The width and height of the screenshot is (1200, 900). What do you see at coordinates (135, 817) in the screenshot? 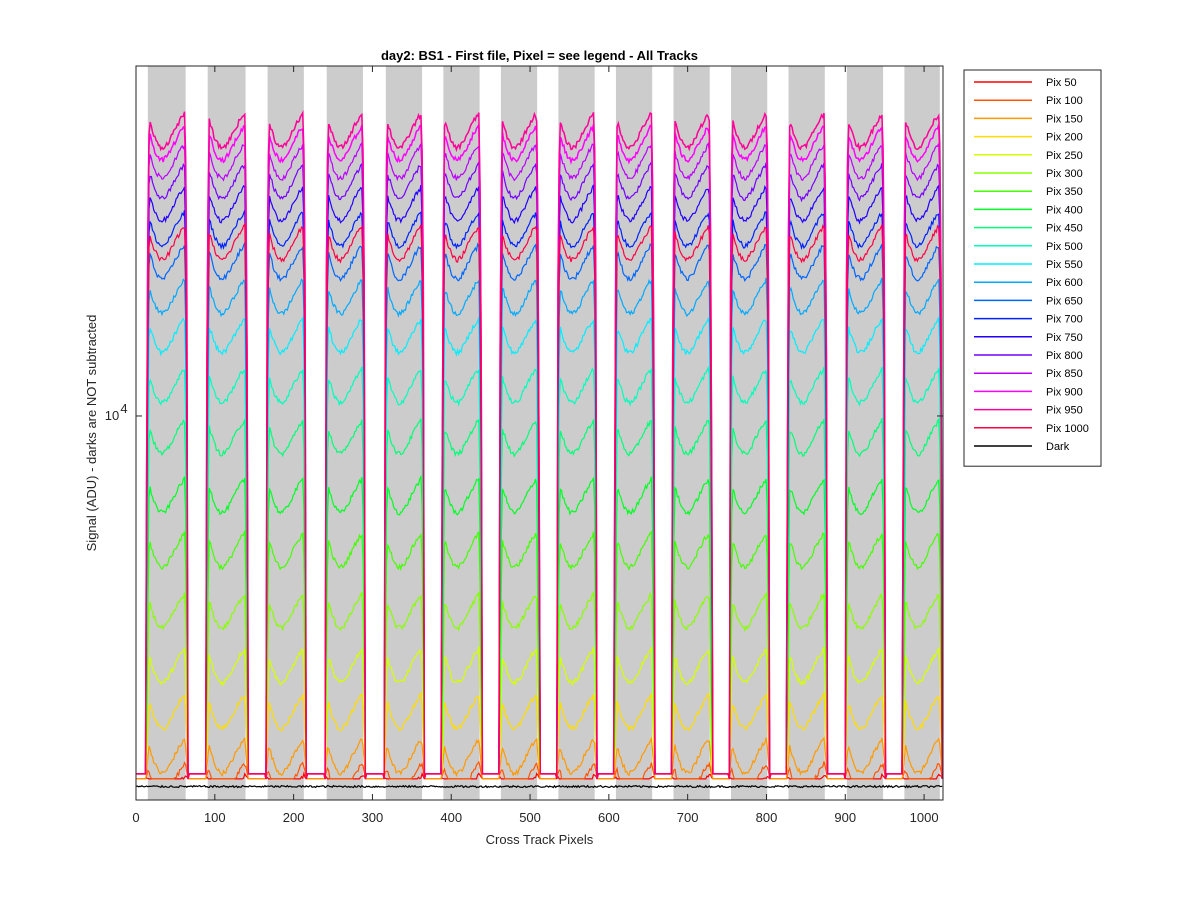
I see `x-tick-label: 0` at bounding box center [135, 817].